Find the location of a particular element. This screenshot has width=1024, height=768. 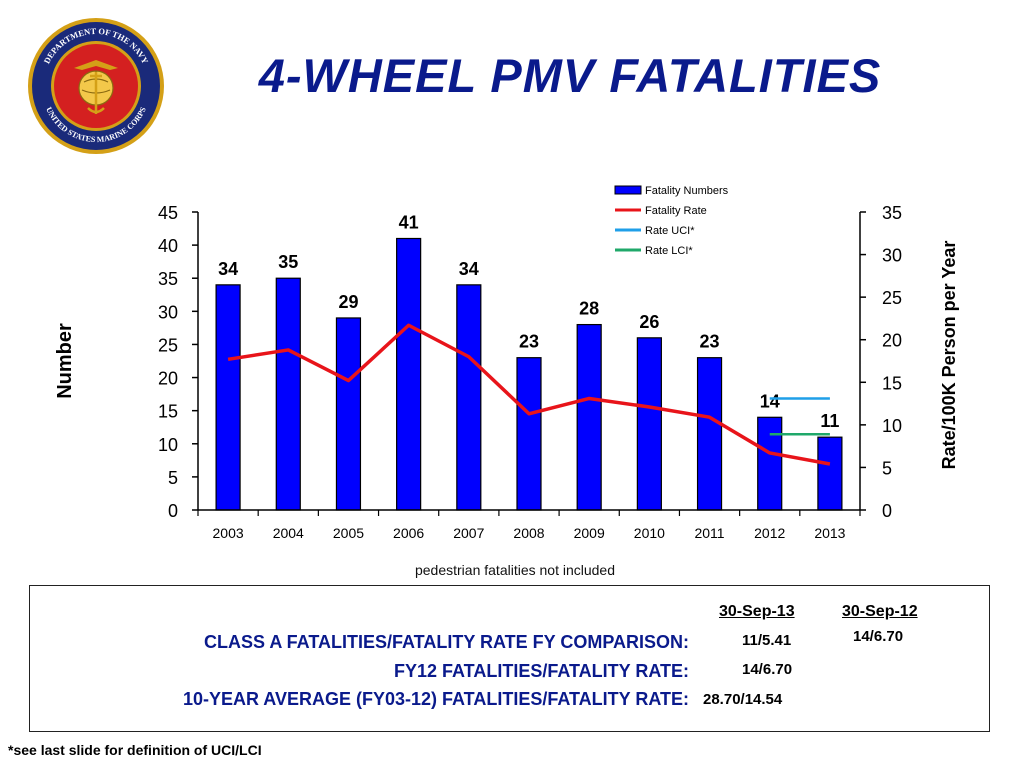

left-tick-label: 5 is located at coordinates (173, 478).